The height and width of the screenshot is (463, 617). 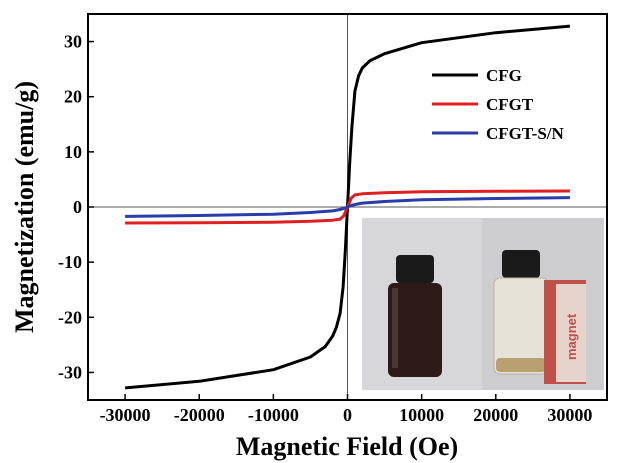 What do you see at coordinates (125, 415) in the screenshot?
I see `x-tick-label: -30000` at bounding box center [125, 415].